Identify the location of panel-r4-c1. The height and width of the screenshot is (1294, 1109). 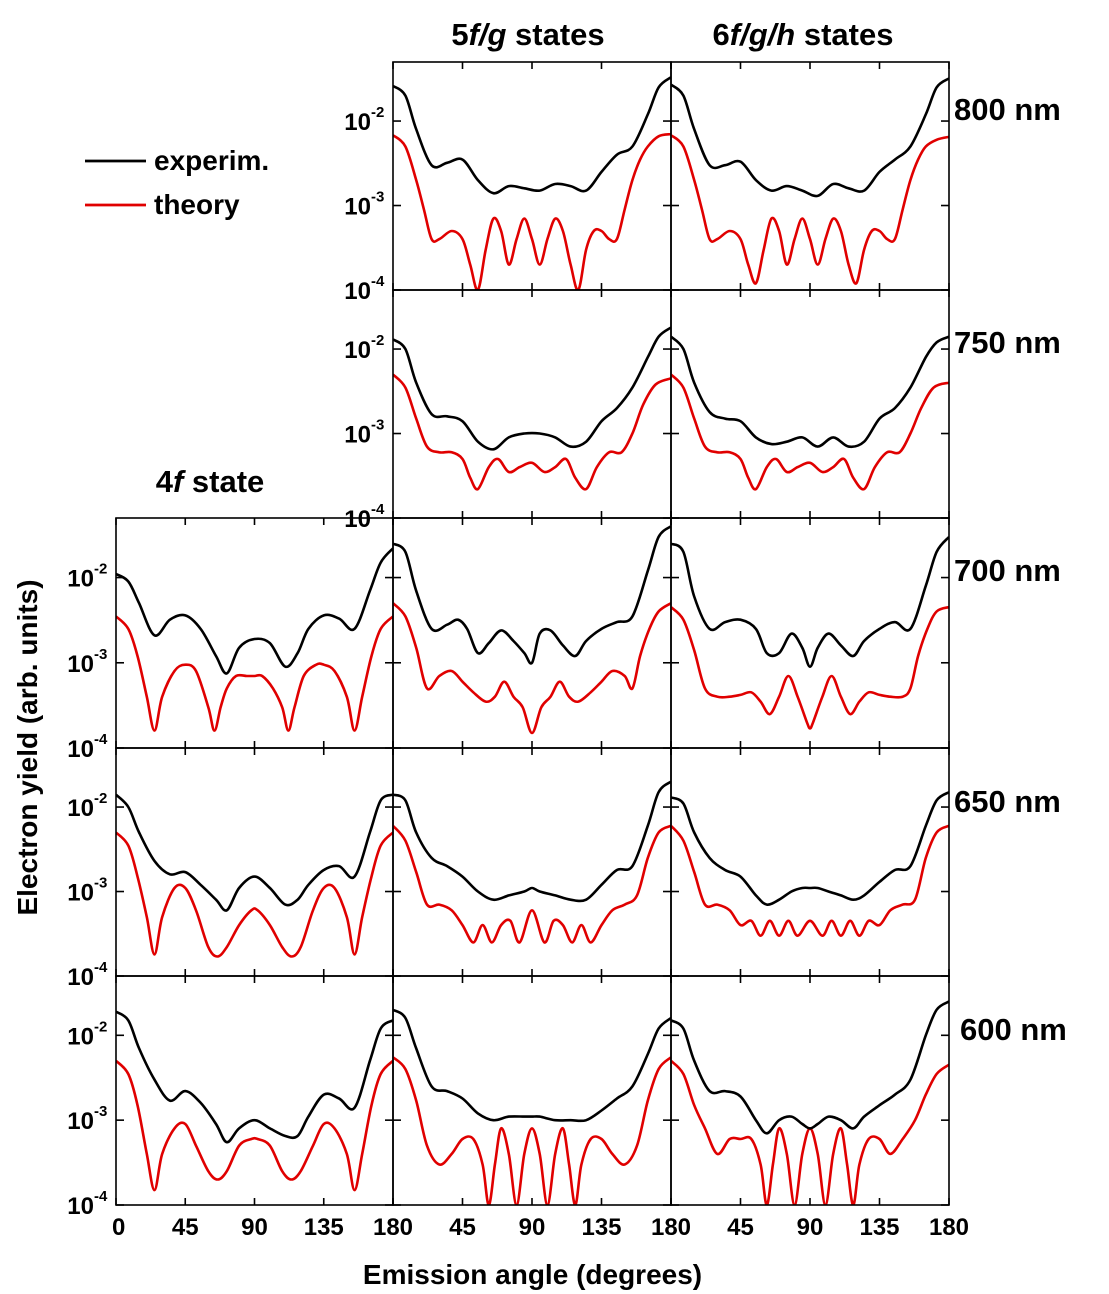
(532, 1090).